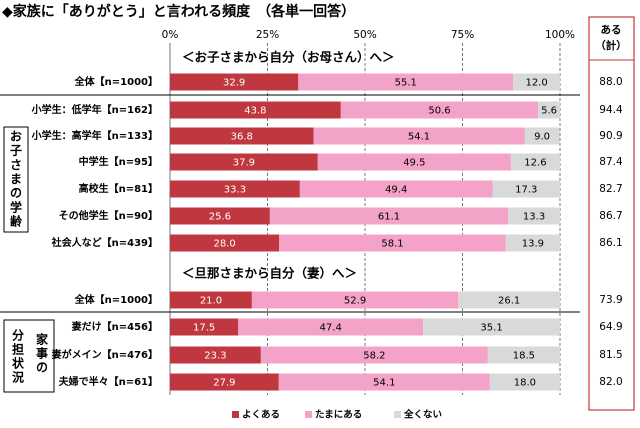  Describe the element at coordinates (16, 193) in the screenshot. I see `group-label-school-age-char: の` at that location.